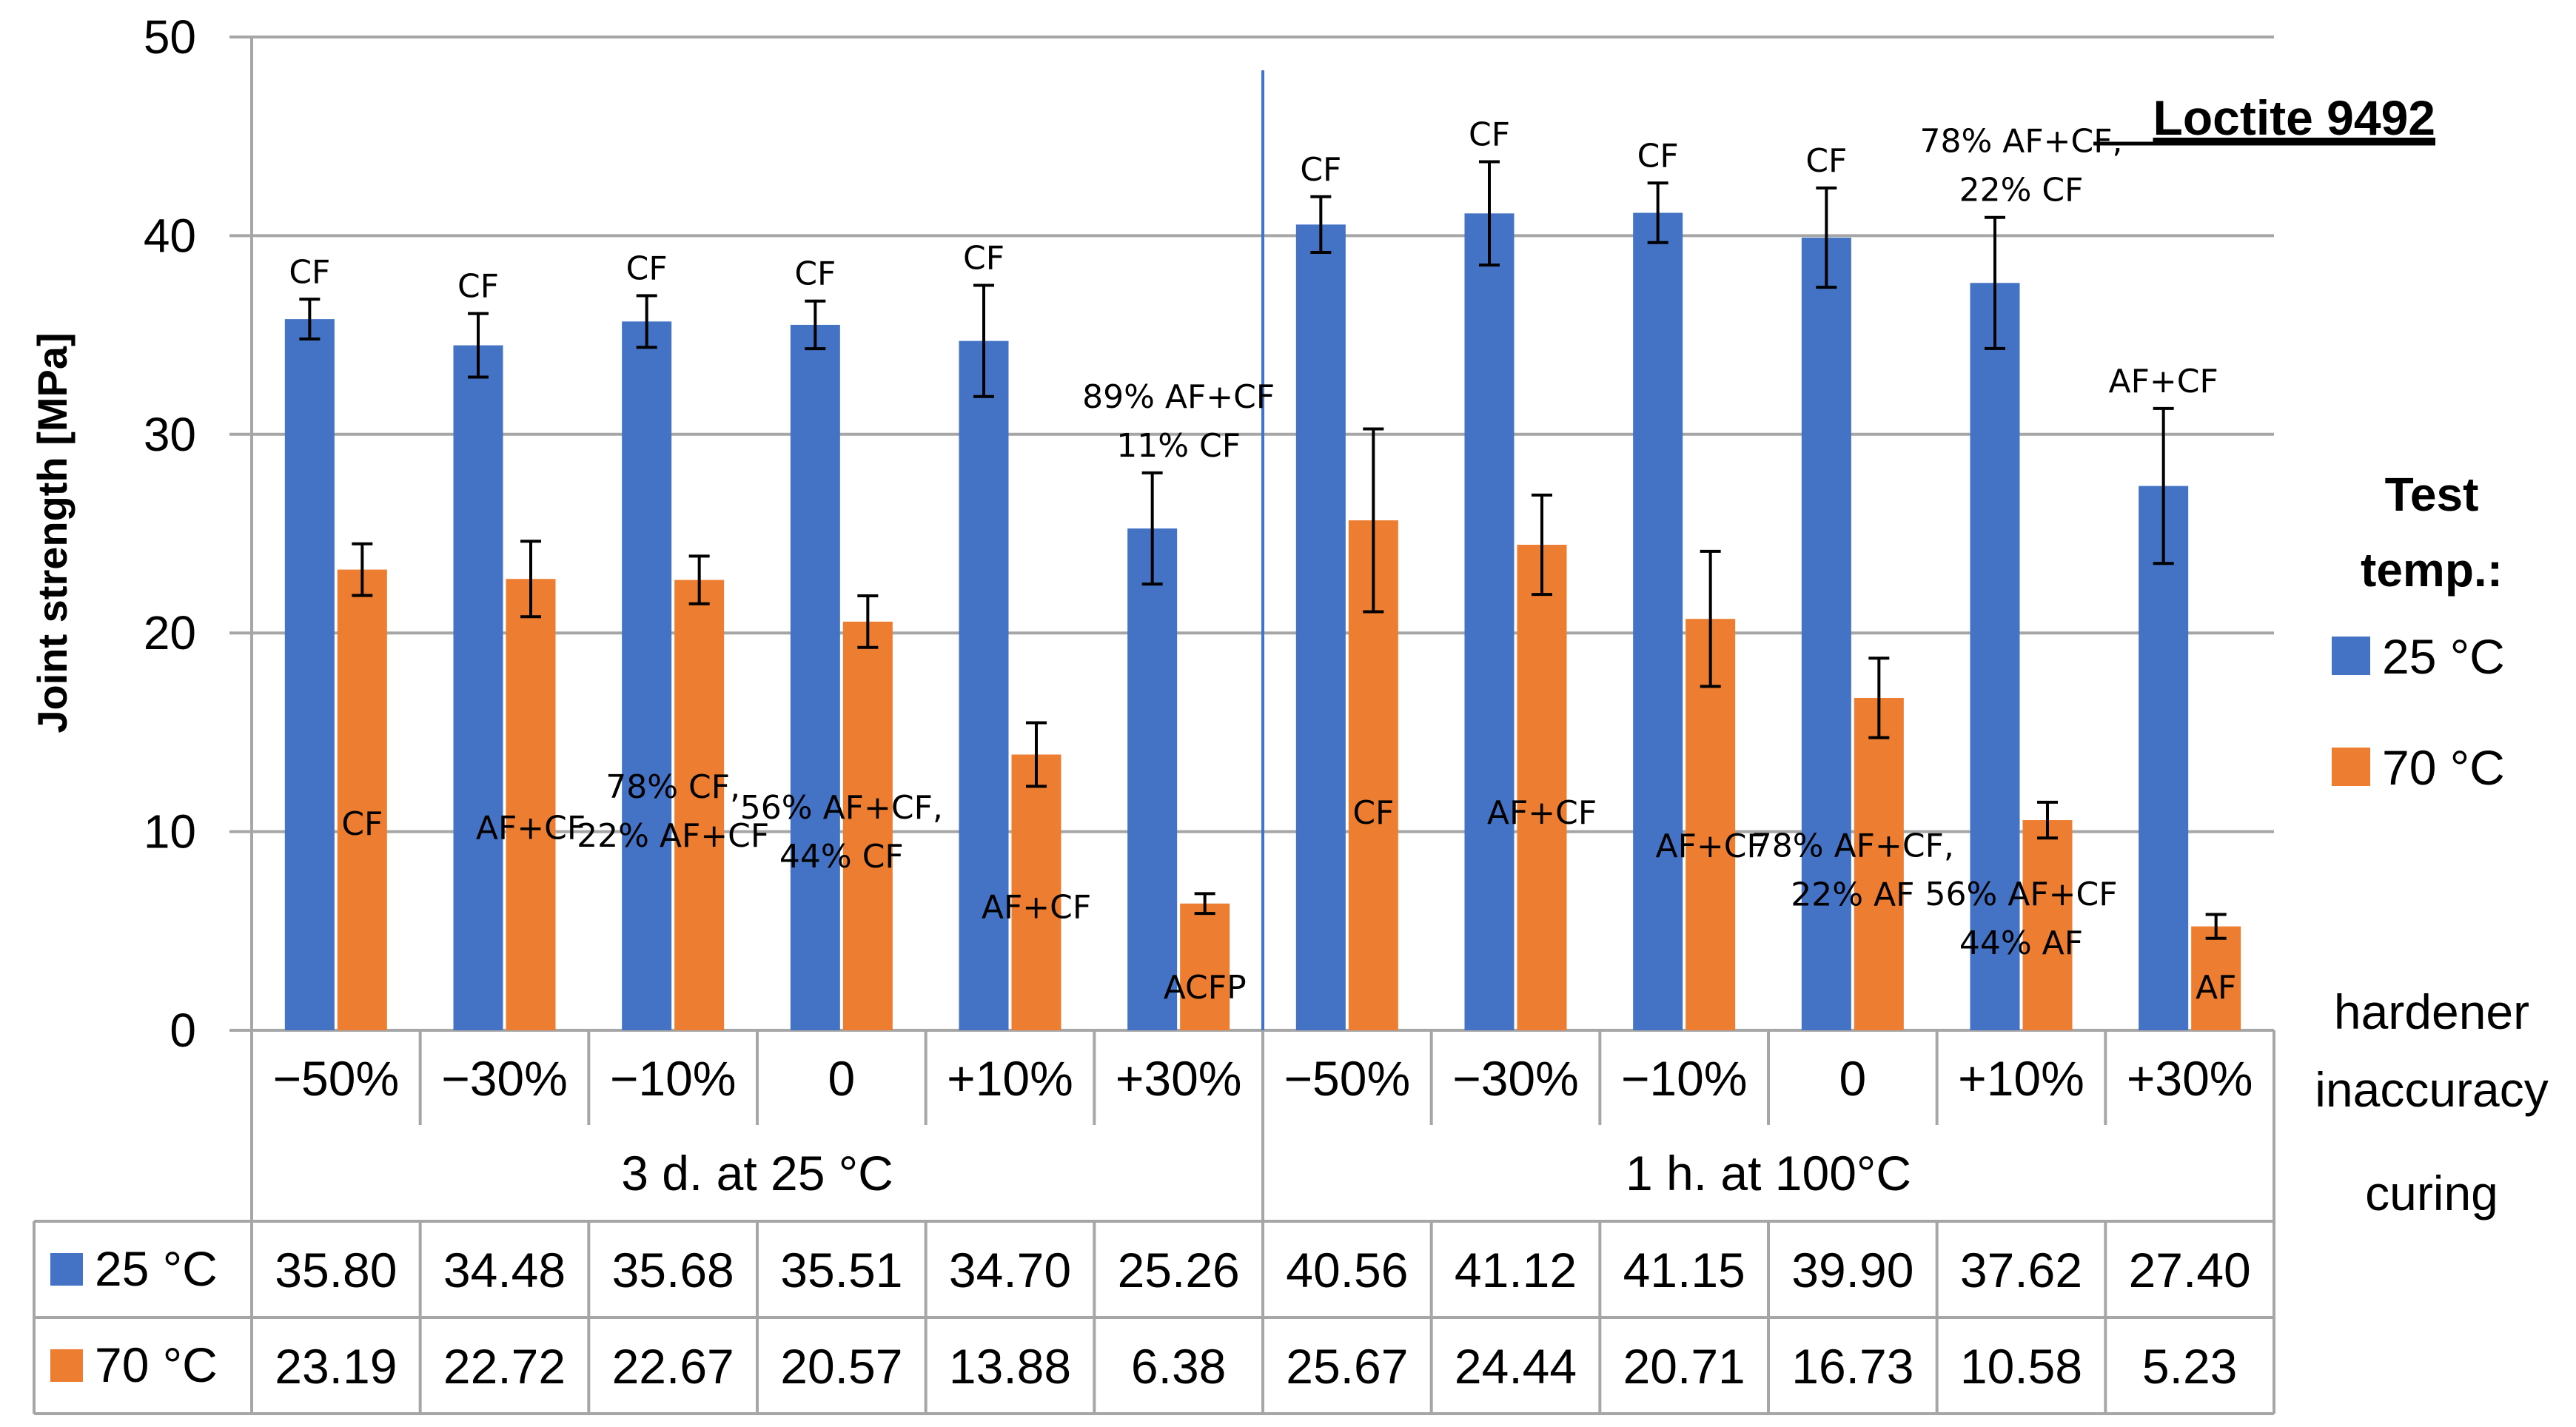  I want to click on legend-label: 25 °C, so click(2443, 657).